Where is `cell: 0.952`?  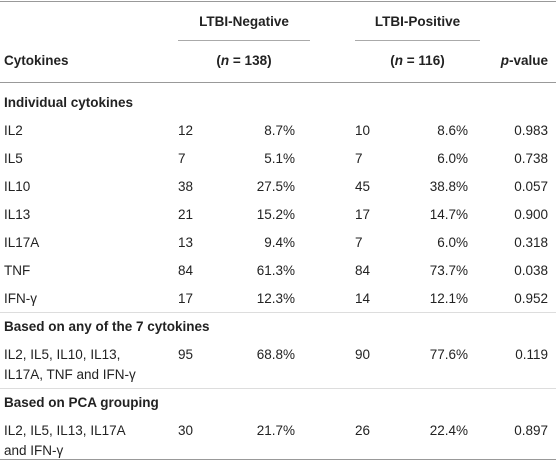 cell: 0.952 is located at coordinates (531, 298).